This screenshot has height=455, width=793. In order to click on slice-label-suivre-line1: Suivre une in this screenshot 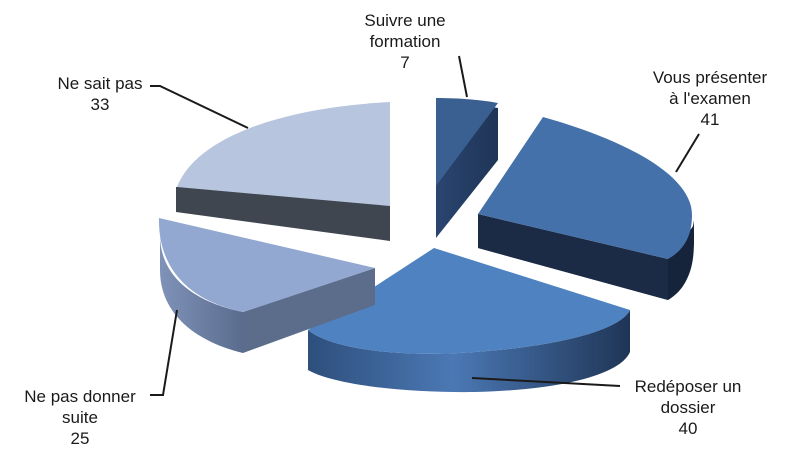, I will do `click(405, 20)`.